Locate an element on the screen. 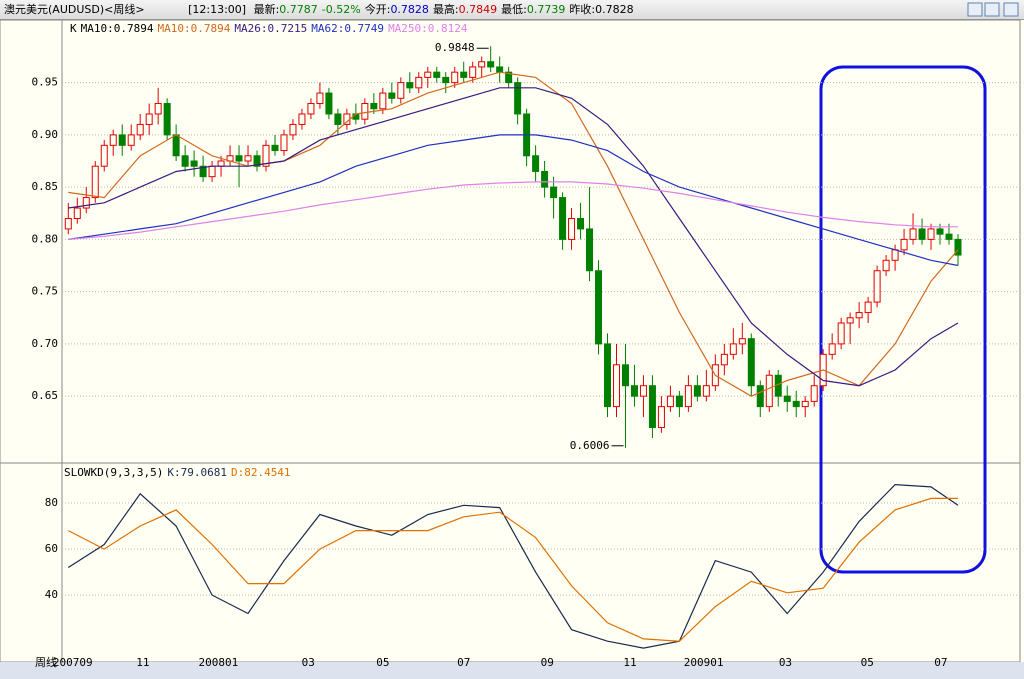 This screenshot has width=1024, height=679. y-tick-label: 0.70 is located at coordinates (45, 343).